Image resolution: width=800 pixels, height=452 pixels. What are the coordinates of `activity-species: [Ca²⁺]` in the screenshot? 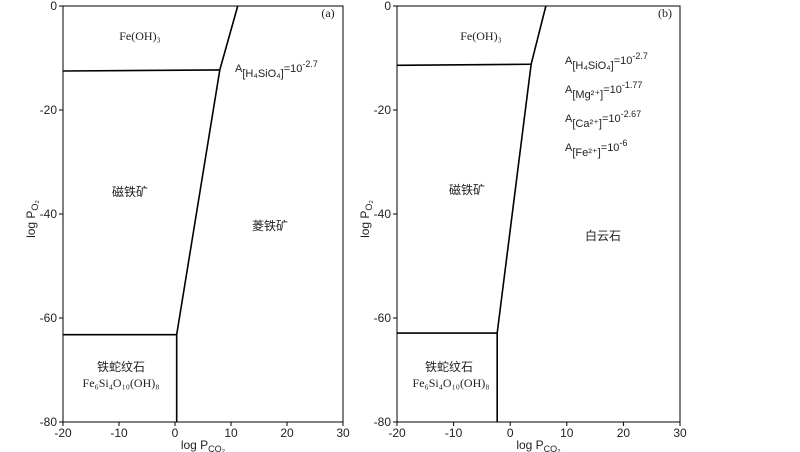 It's located at (587, 124).